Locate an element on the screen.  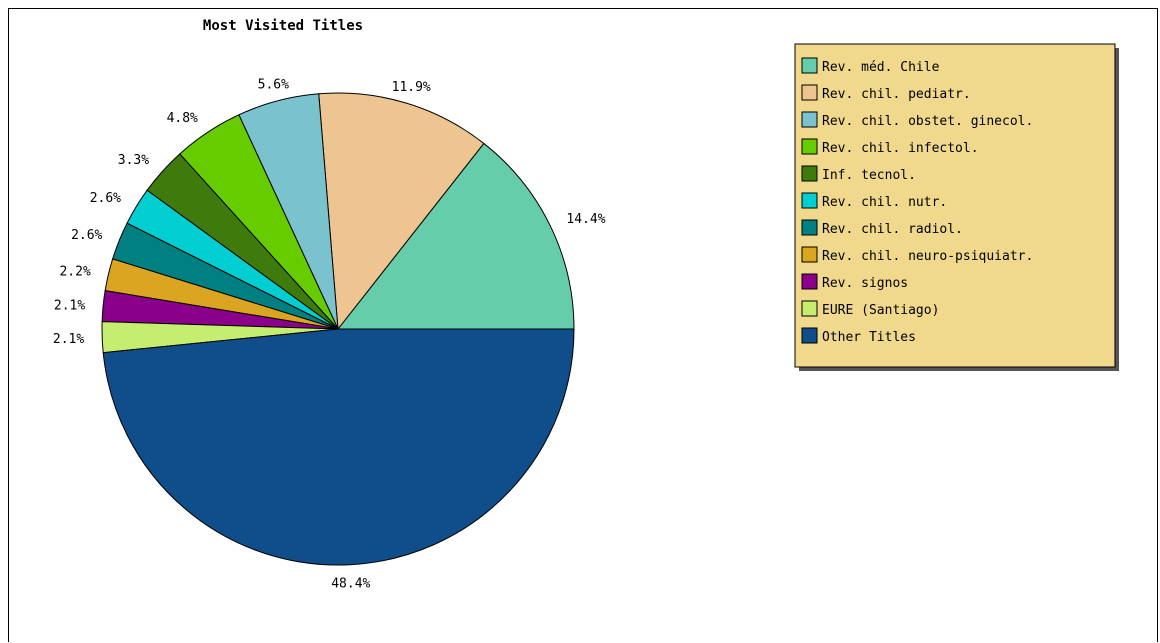
legend-label: EURE (Santiago) is located at coordinates (880, 310).